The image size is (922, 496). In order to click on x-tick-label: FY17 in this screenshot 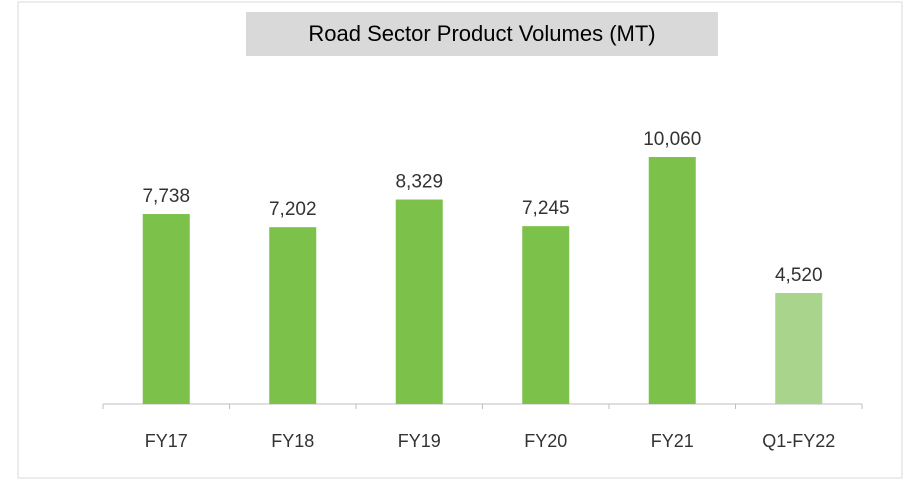, I will do `click(166, 441)`.